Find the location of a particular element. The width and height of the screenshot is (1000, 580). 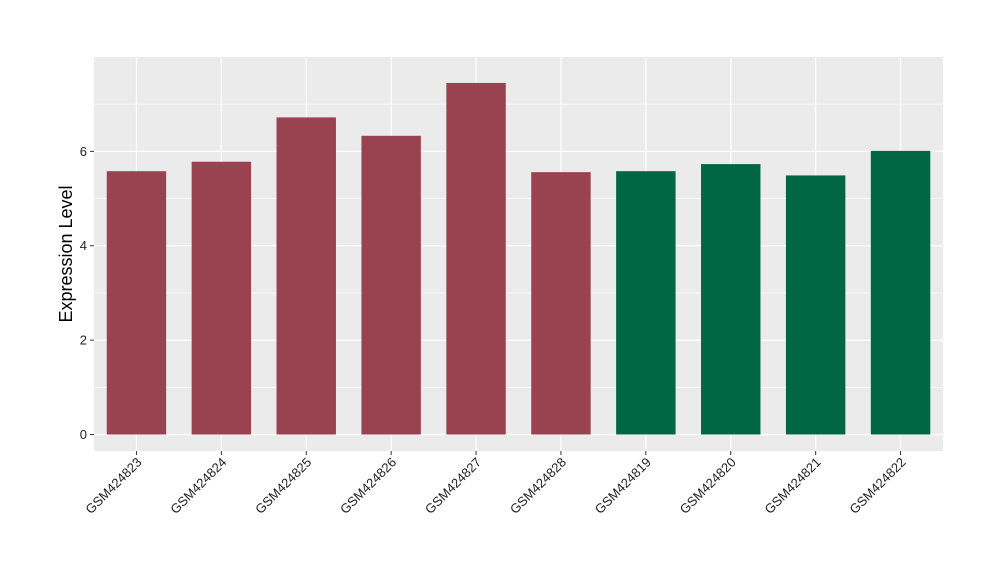

y-tick-label: 0 is located at coordinates (83, 434).